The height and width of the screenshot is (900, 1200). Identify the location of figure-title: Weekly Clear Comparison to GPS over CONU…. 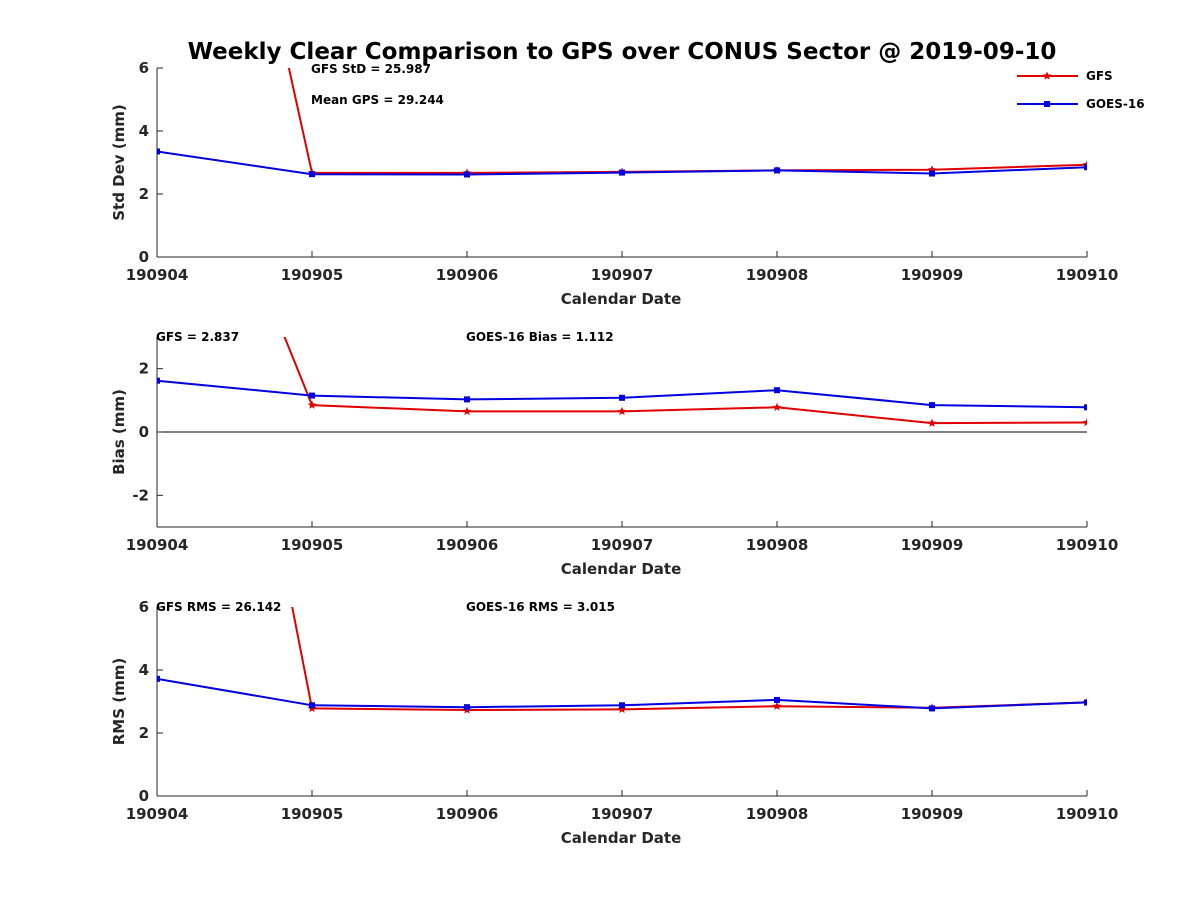
(622, 52).